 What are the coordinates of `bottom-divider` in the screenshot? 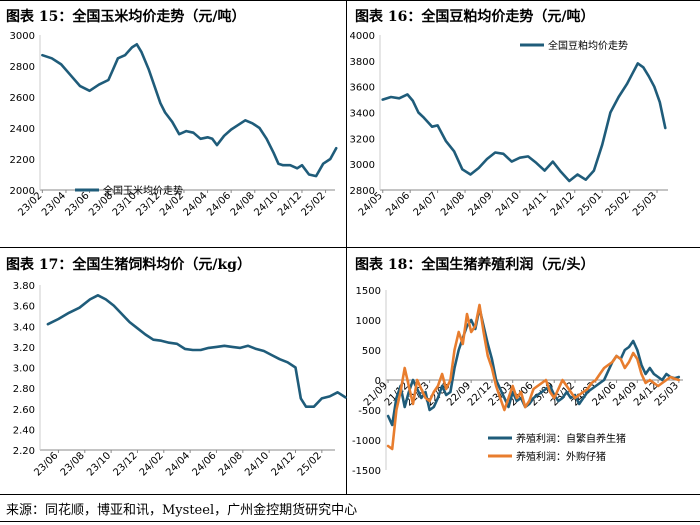 It's located at (350, 494).